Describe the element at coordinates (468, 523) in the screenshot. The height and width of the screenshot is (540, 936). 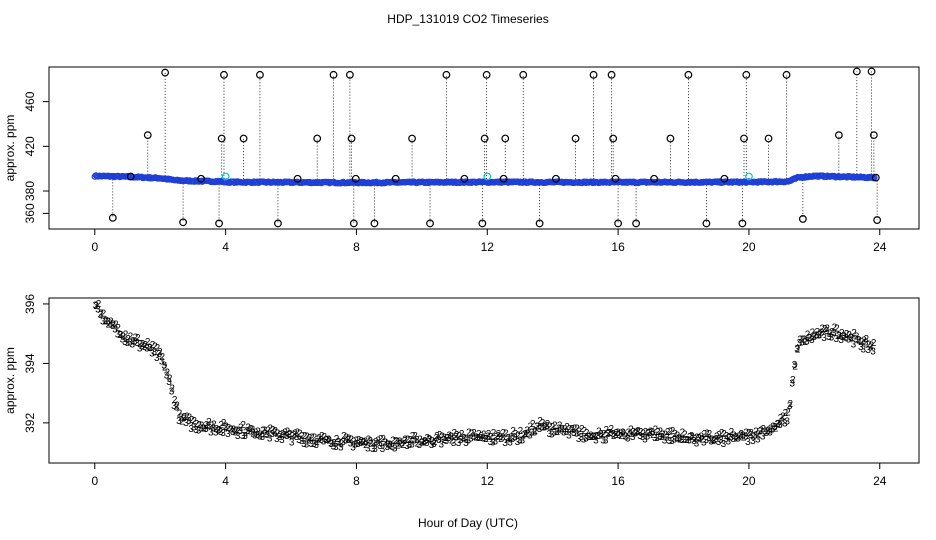
I see `x-axis-label: Hour of Day (UTC)` at that location.